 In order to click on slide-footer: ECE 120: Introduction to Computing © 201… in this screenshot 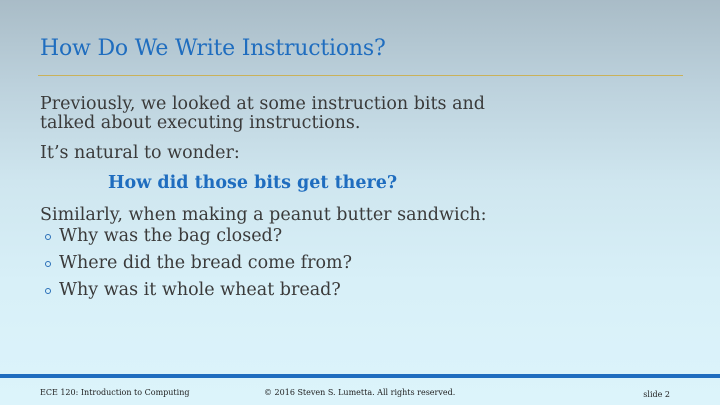, I will do `click(360, 391)`.